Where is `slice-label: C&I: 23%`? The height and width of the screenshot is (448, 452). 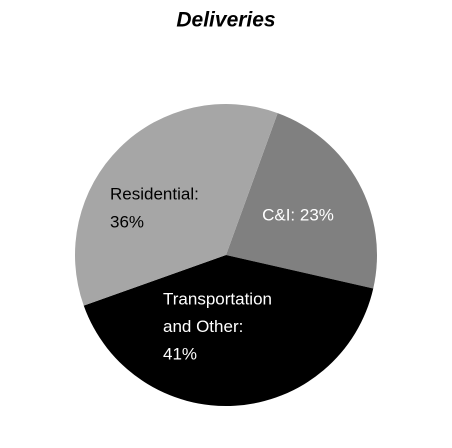 slice-label: C&I: 23% is located at coordinates (298, 214).